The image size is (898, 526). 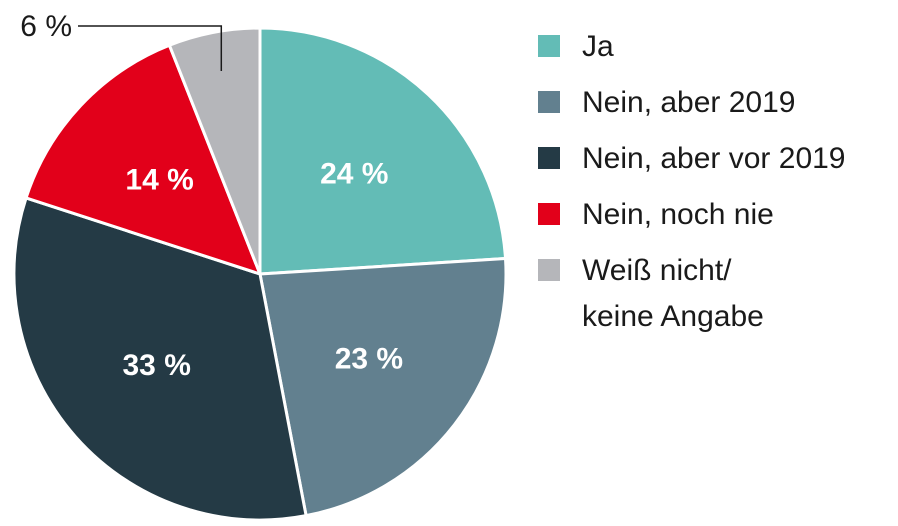 What do you see at coordinates (157, 365) in the screenshot?
I see `slice-label-3: 33 %` at bounding box center [157, 365].